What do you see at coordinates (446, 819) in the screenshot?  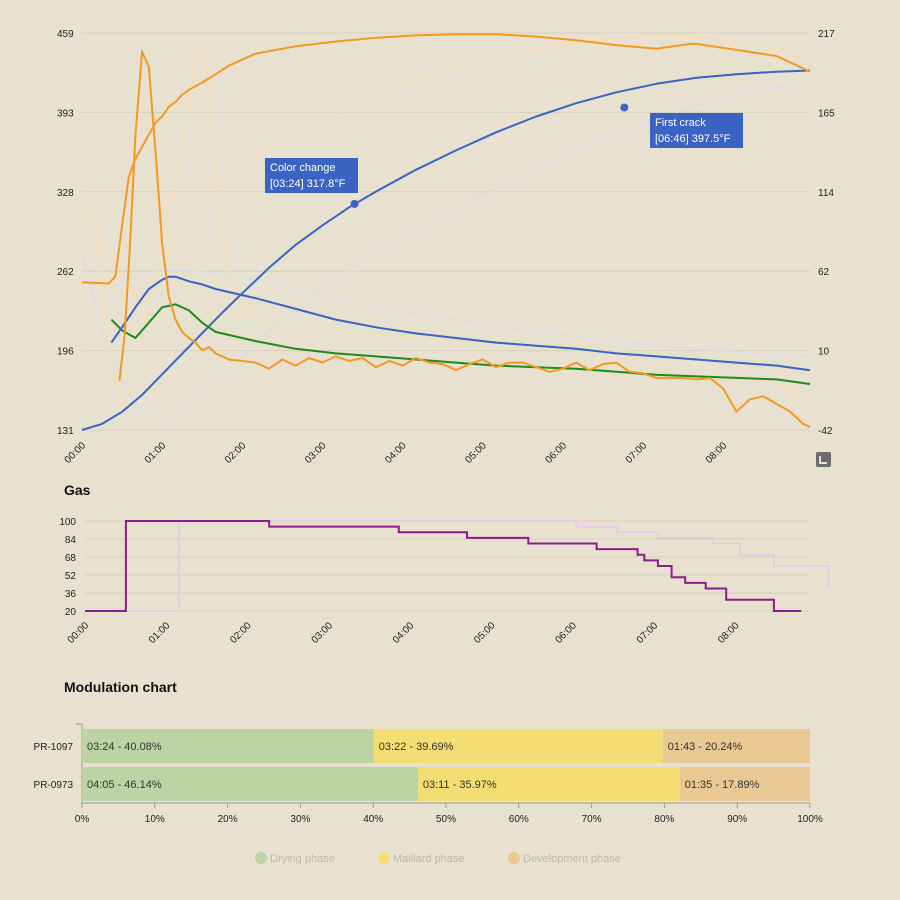 I see `x-tick-label: 50%` at bounding box center [446, 819].